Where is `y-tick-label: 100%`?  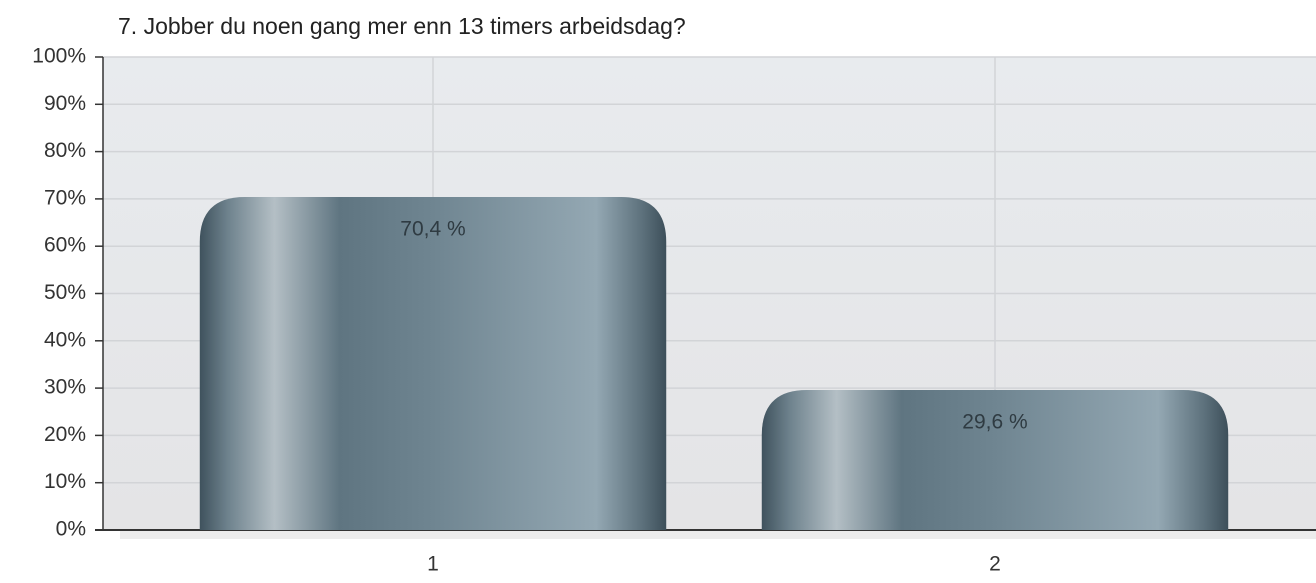 y-tick-label: 100% is located at coordinates (59, 56).